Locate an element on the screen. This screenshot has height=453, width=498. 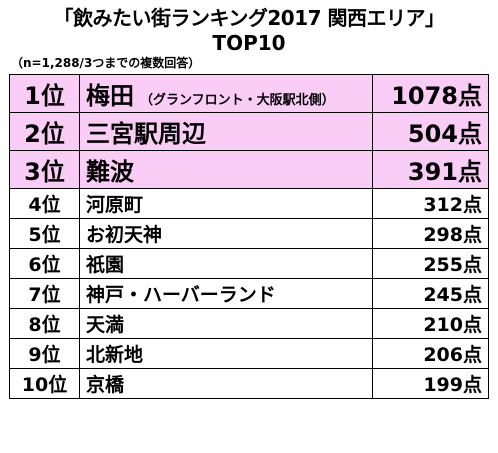
place-name: 天満 is located at coordinates (226, 323).